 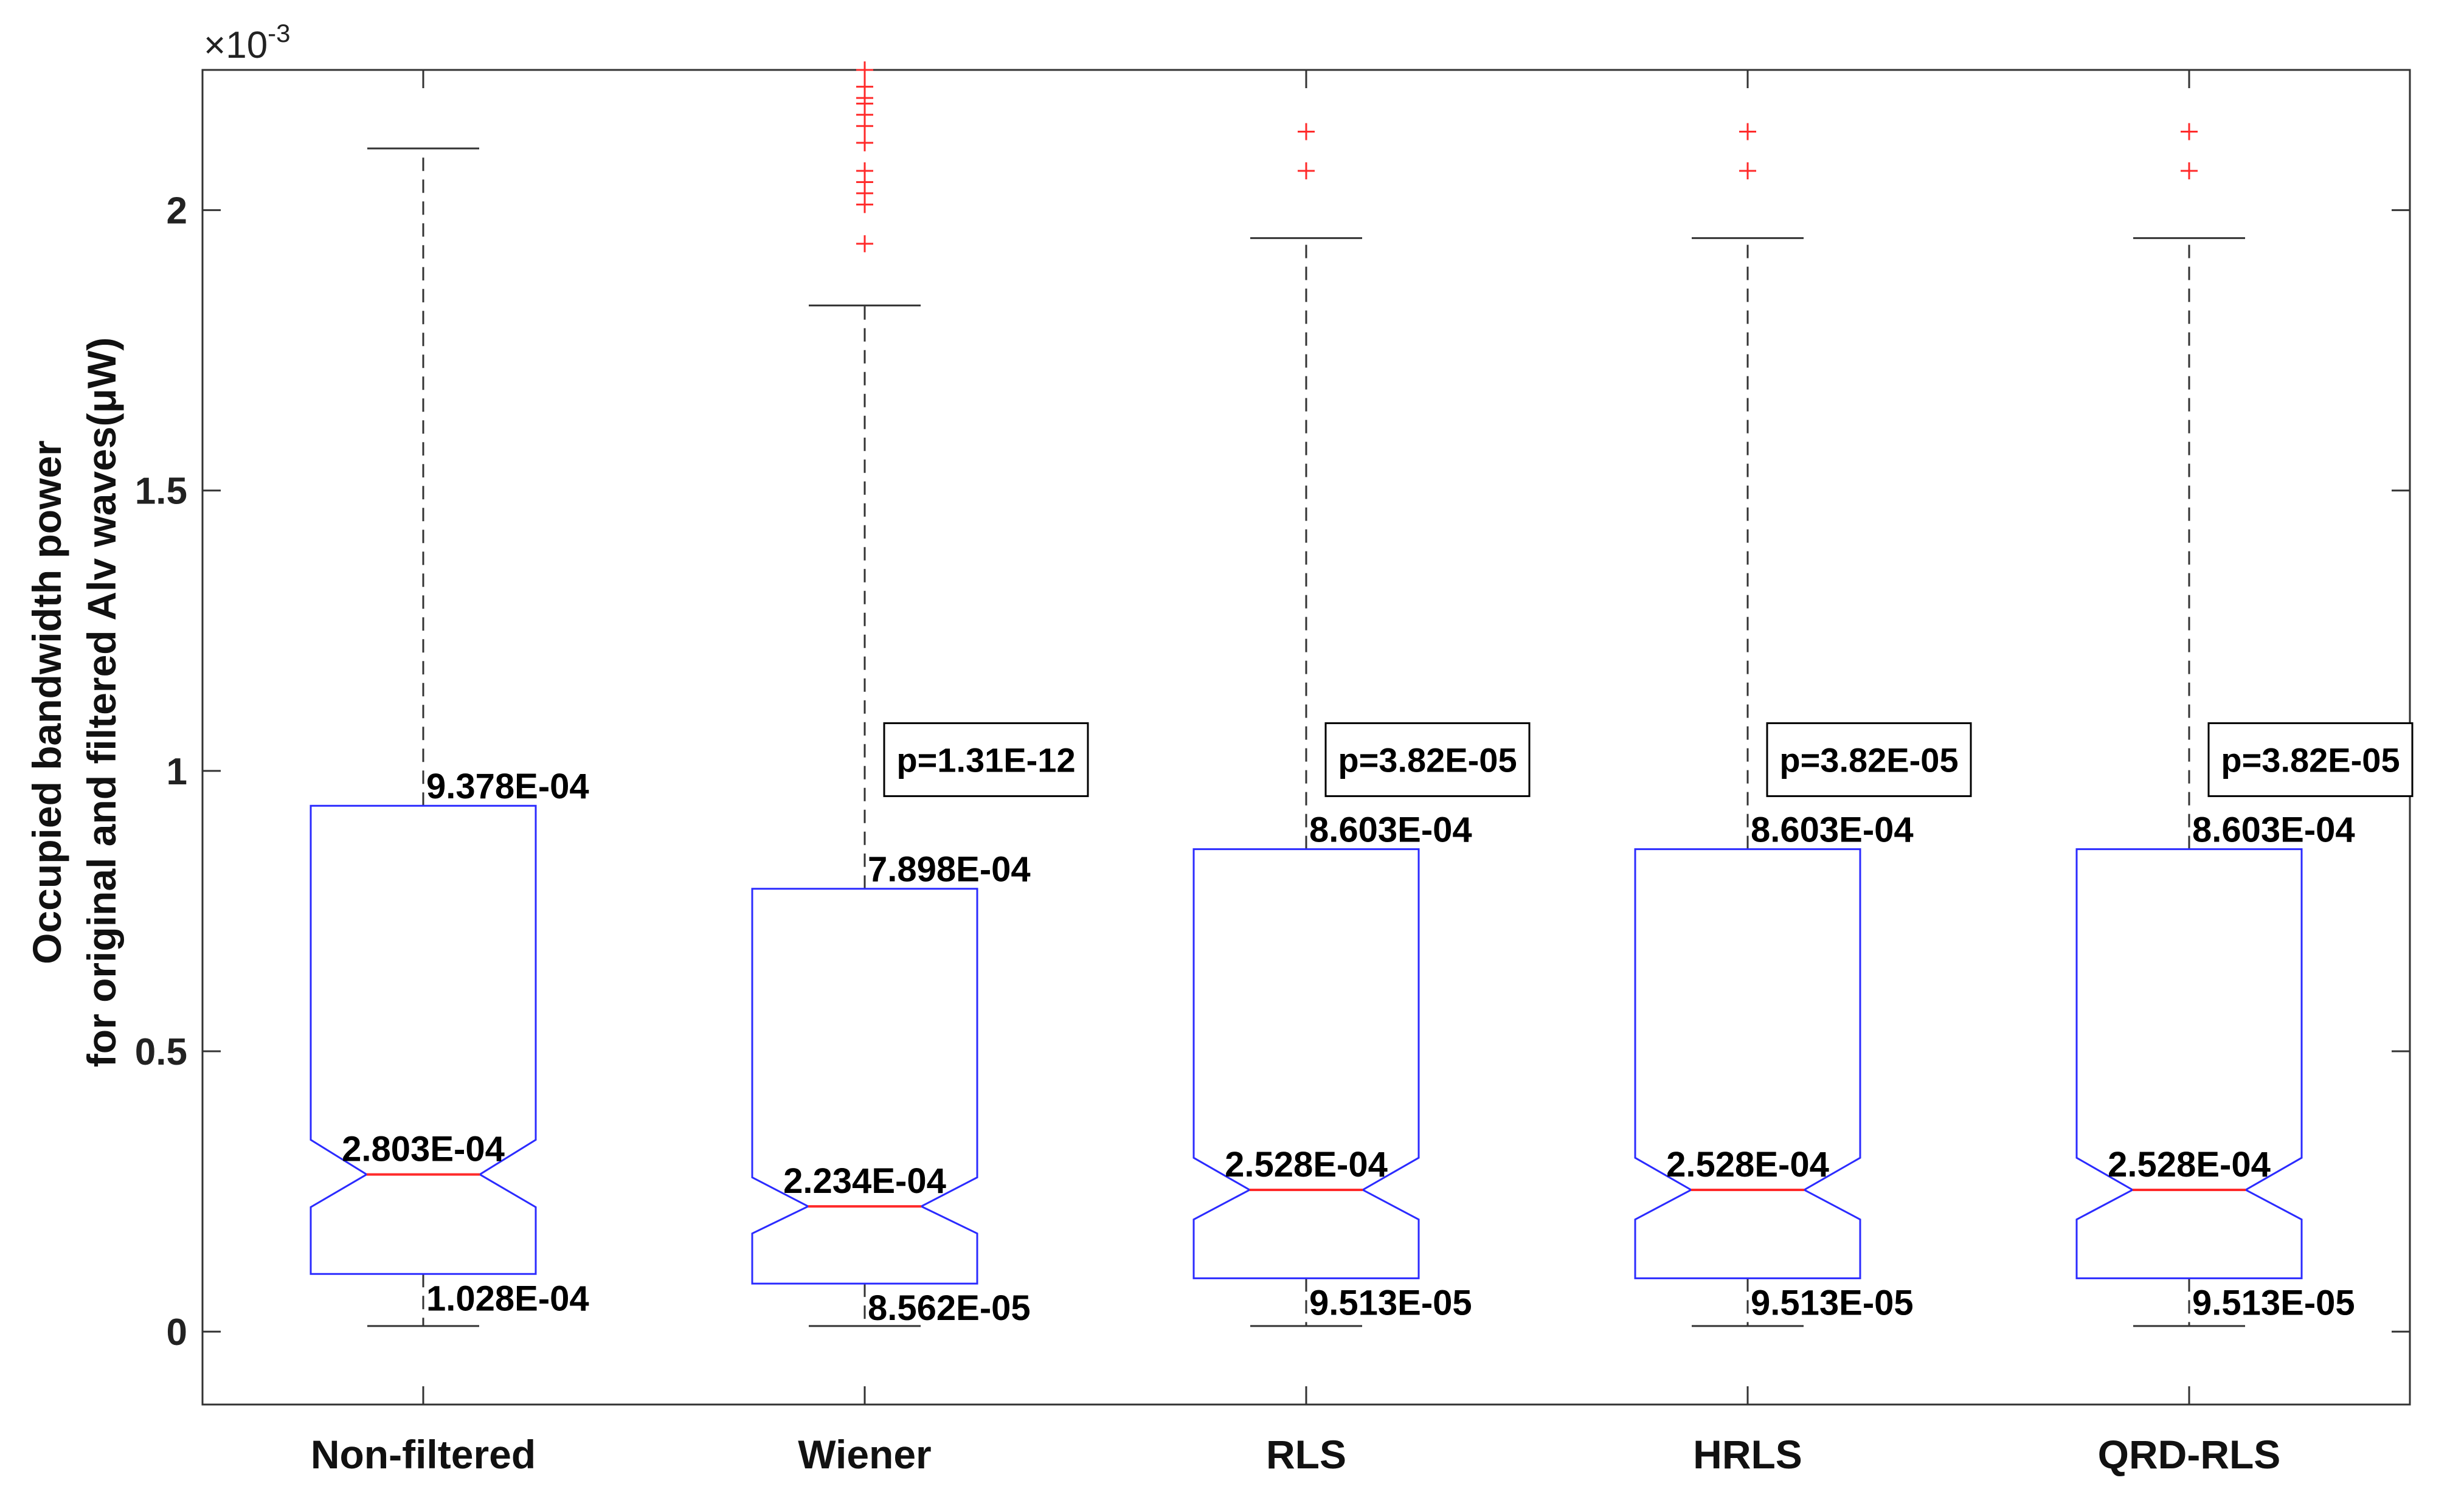 What do you see at coordinates (507, 786) in the screenshot?
I see `q3-label: 9.378E-04` at bounding box center [507, 786].